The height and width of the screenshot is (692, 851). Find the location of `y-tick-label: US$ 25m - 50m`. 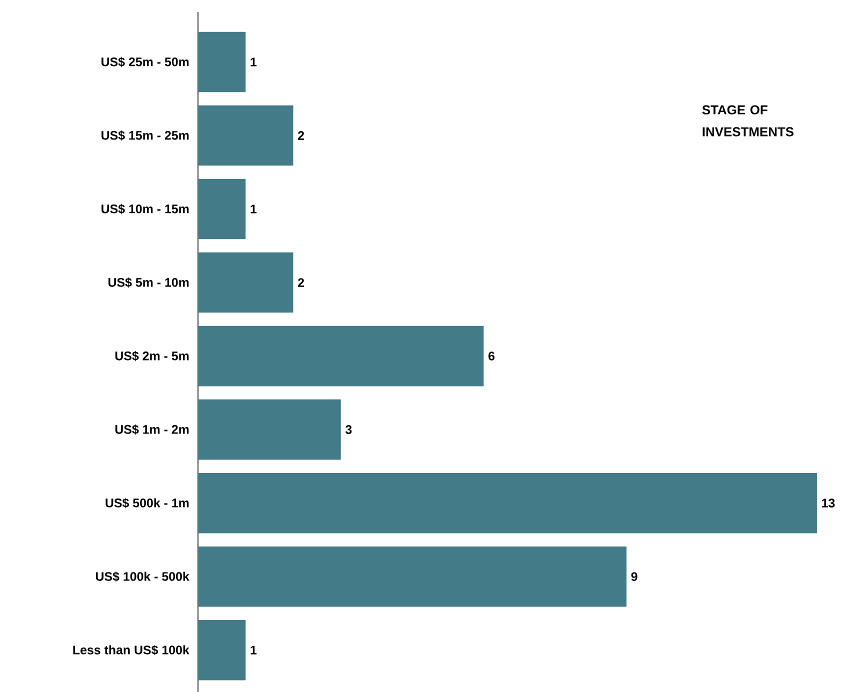

y-tick-label: US$ 25m - 50m is located at coordinates (145, 62).